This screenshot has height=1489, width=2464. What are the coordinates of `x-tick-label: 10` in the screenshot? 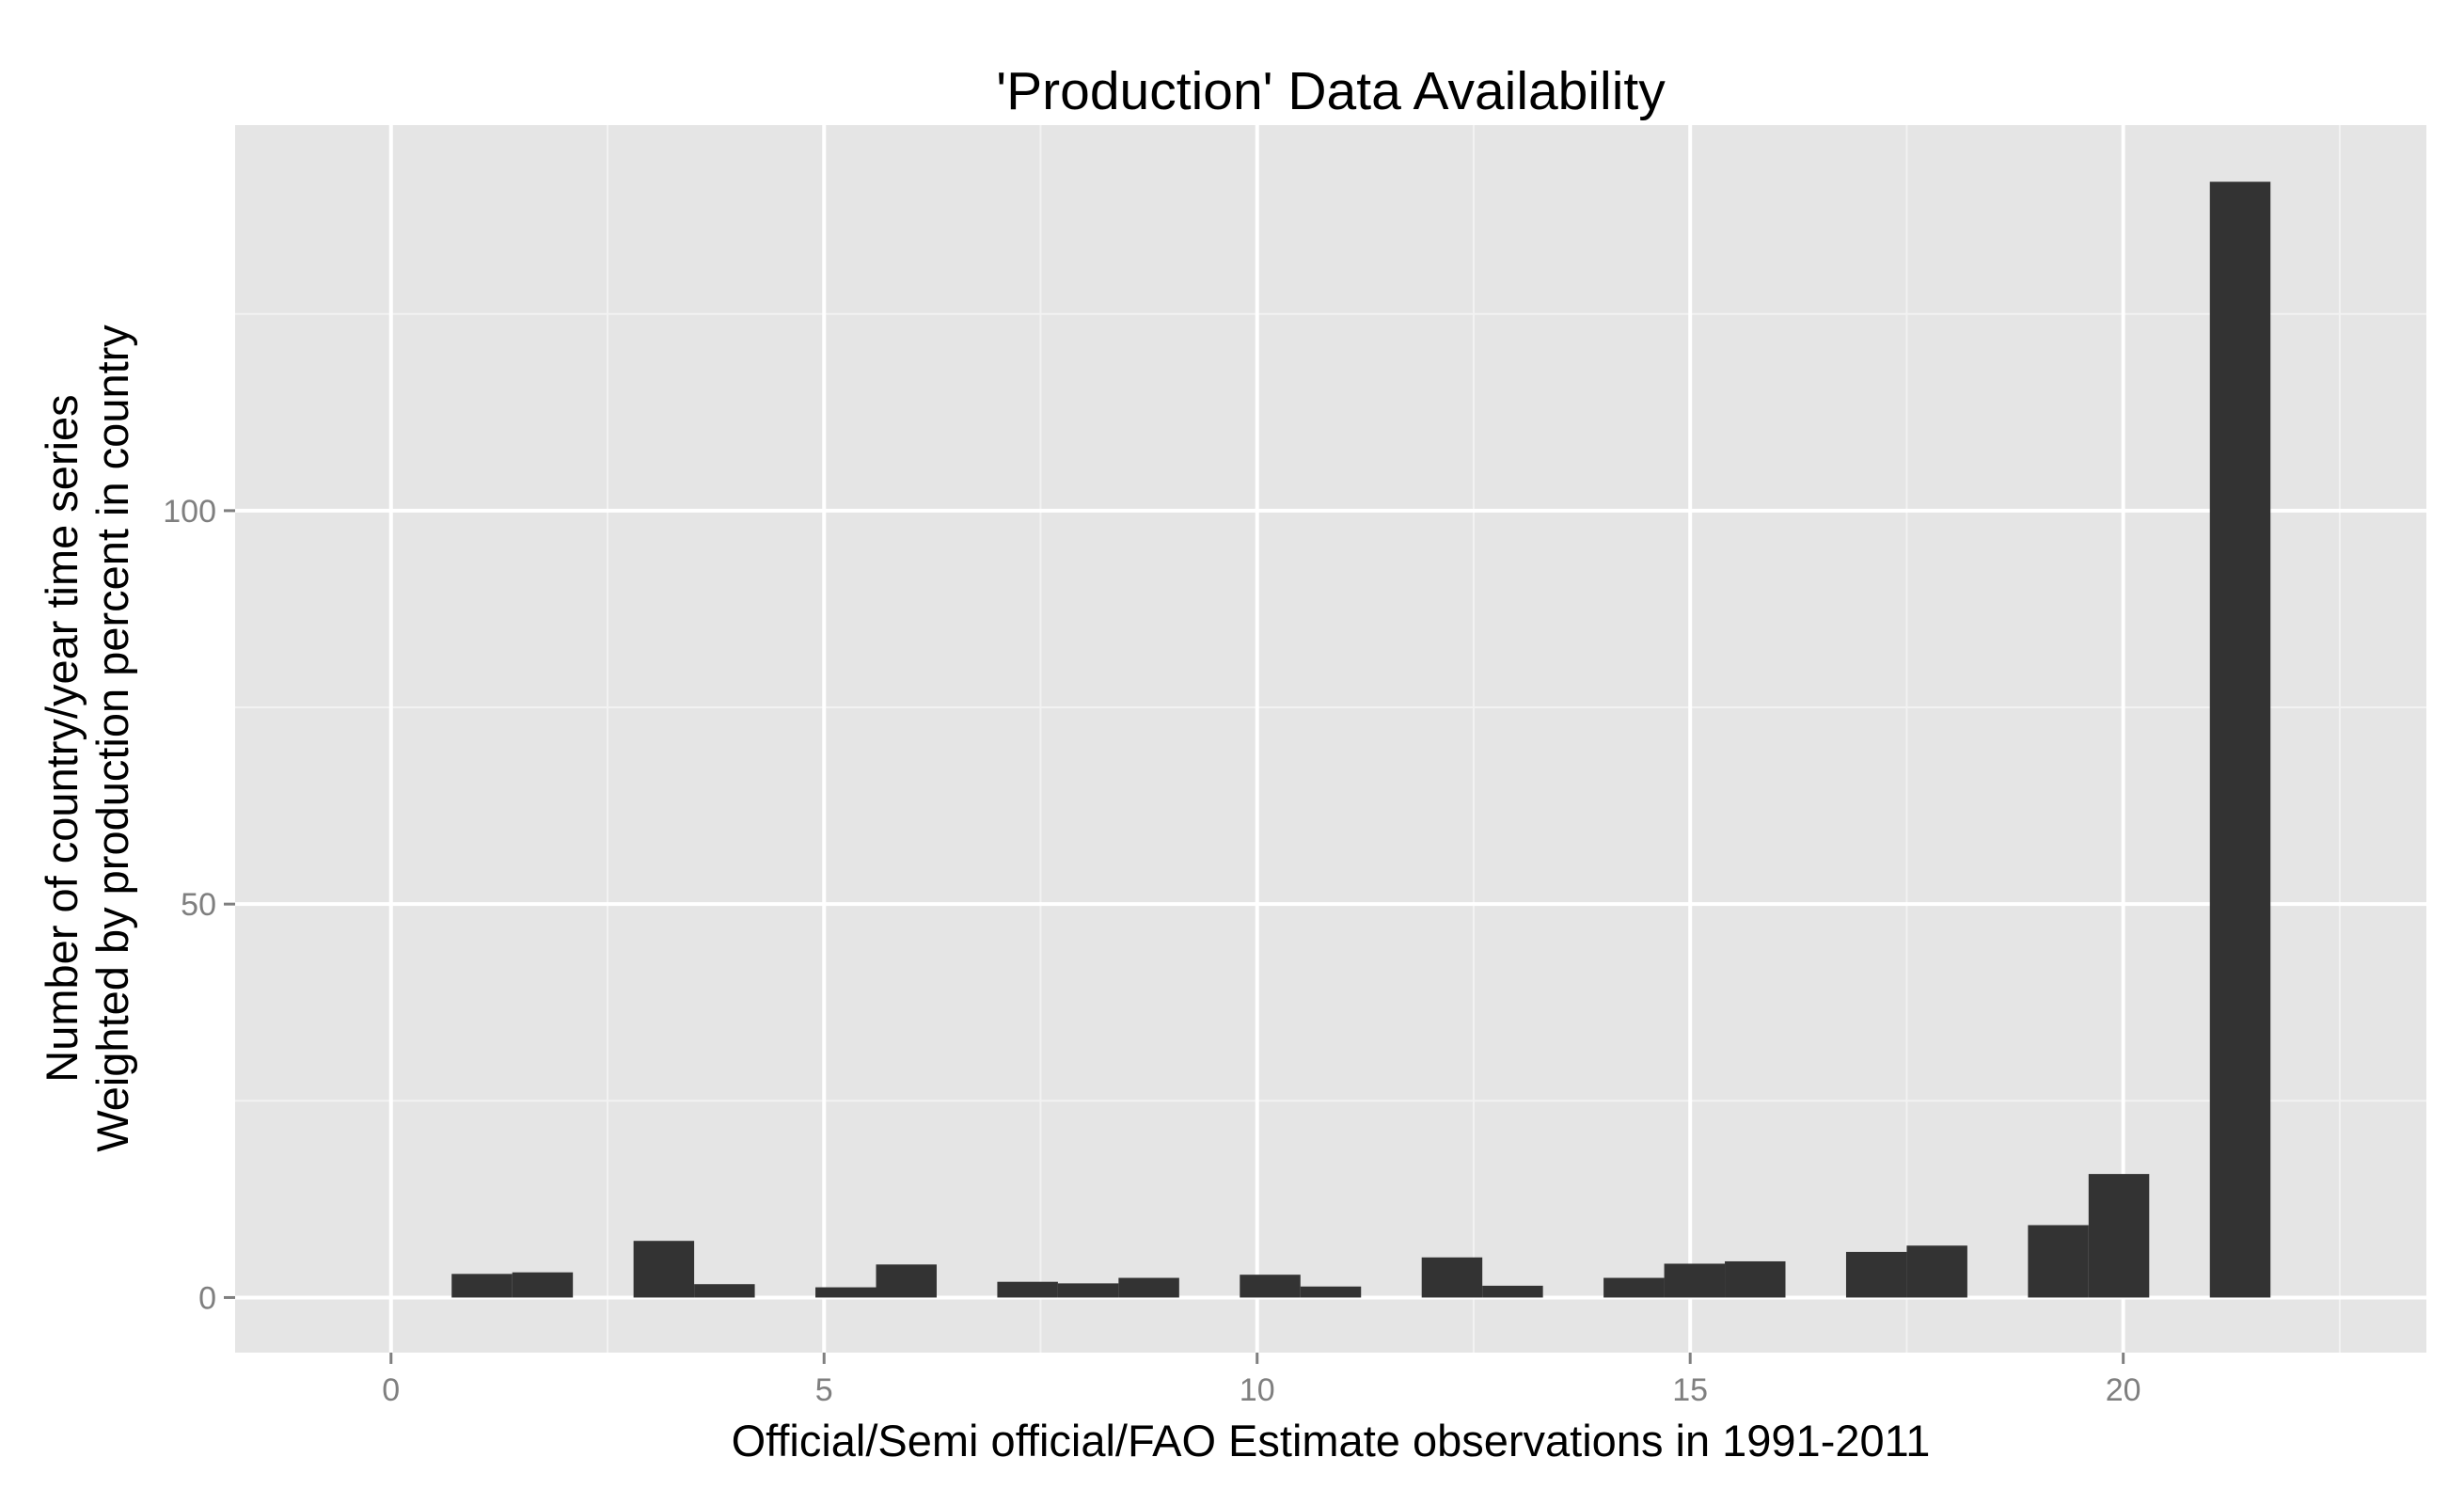 It's located at (1257, 1390).